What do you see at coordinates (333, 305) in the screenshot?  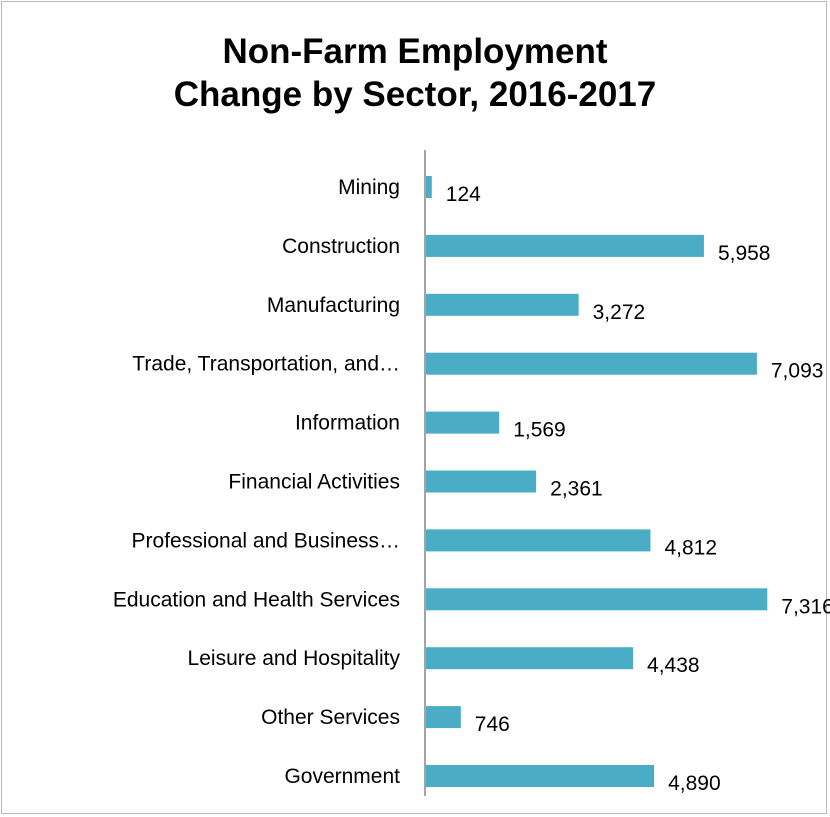 I see `category-label-2: Manufacturing` at bounding box center [333, 305].